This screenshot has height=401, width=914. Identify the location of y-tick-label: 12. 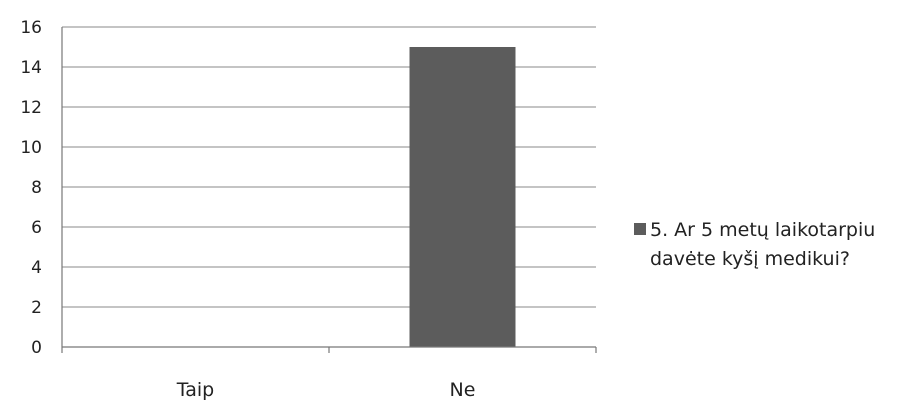
(31, 108).